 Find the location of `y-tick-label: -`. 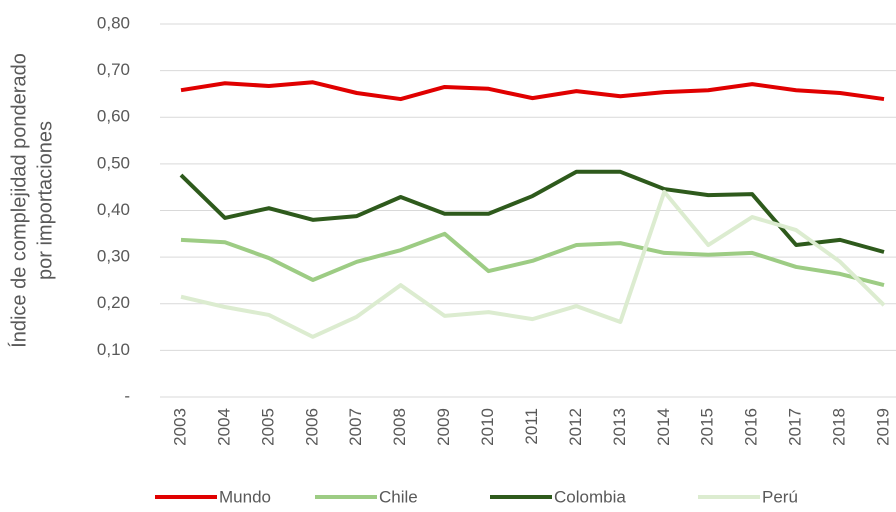

y-tick-label: - is located at coordinates (127, 395).